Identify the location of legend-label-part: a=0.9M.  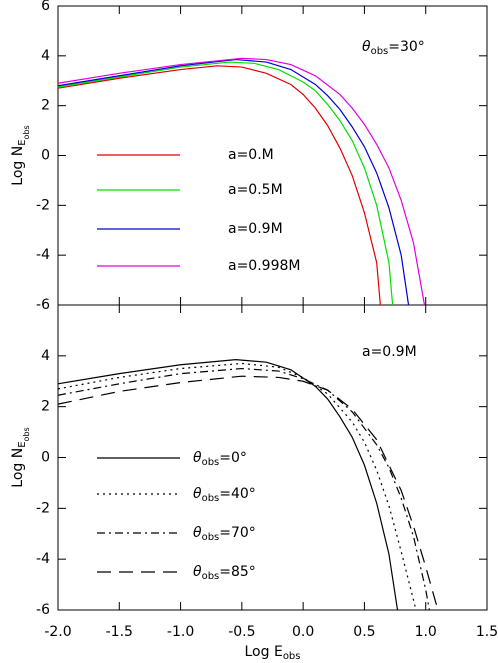
(255, 229).